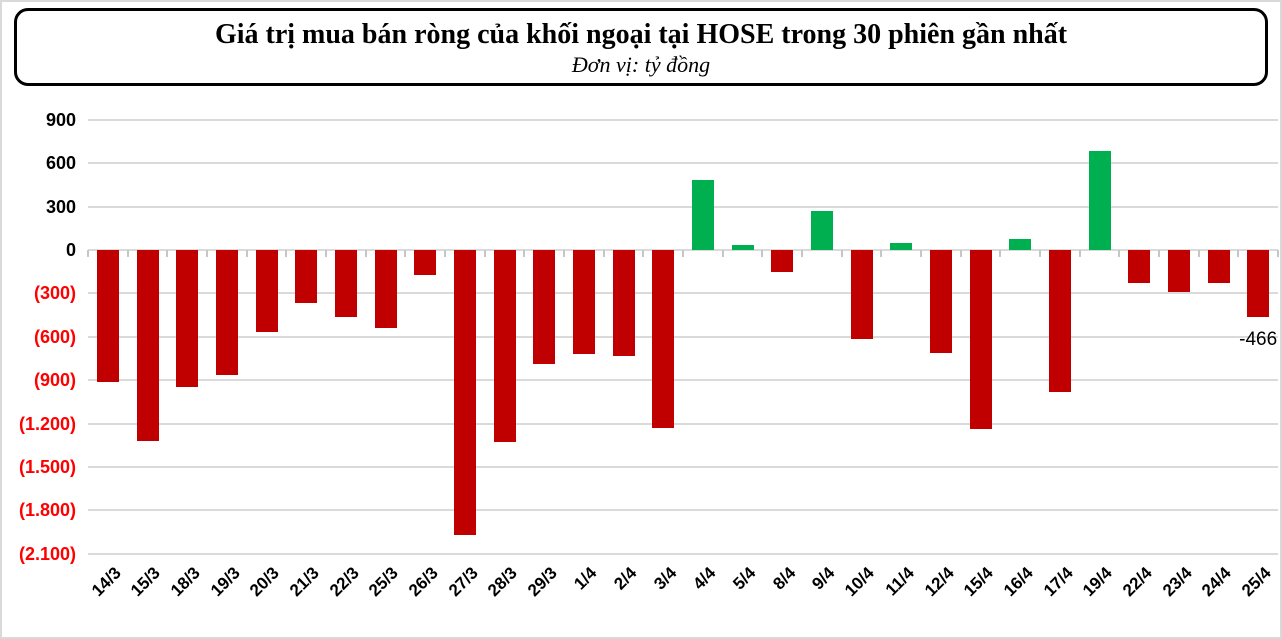 This screenshot has width=1282, height=639. I want to click on y-axis-label: (600), so click(54, 336).